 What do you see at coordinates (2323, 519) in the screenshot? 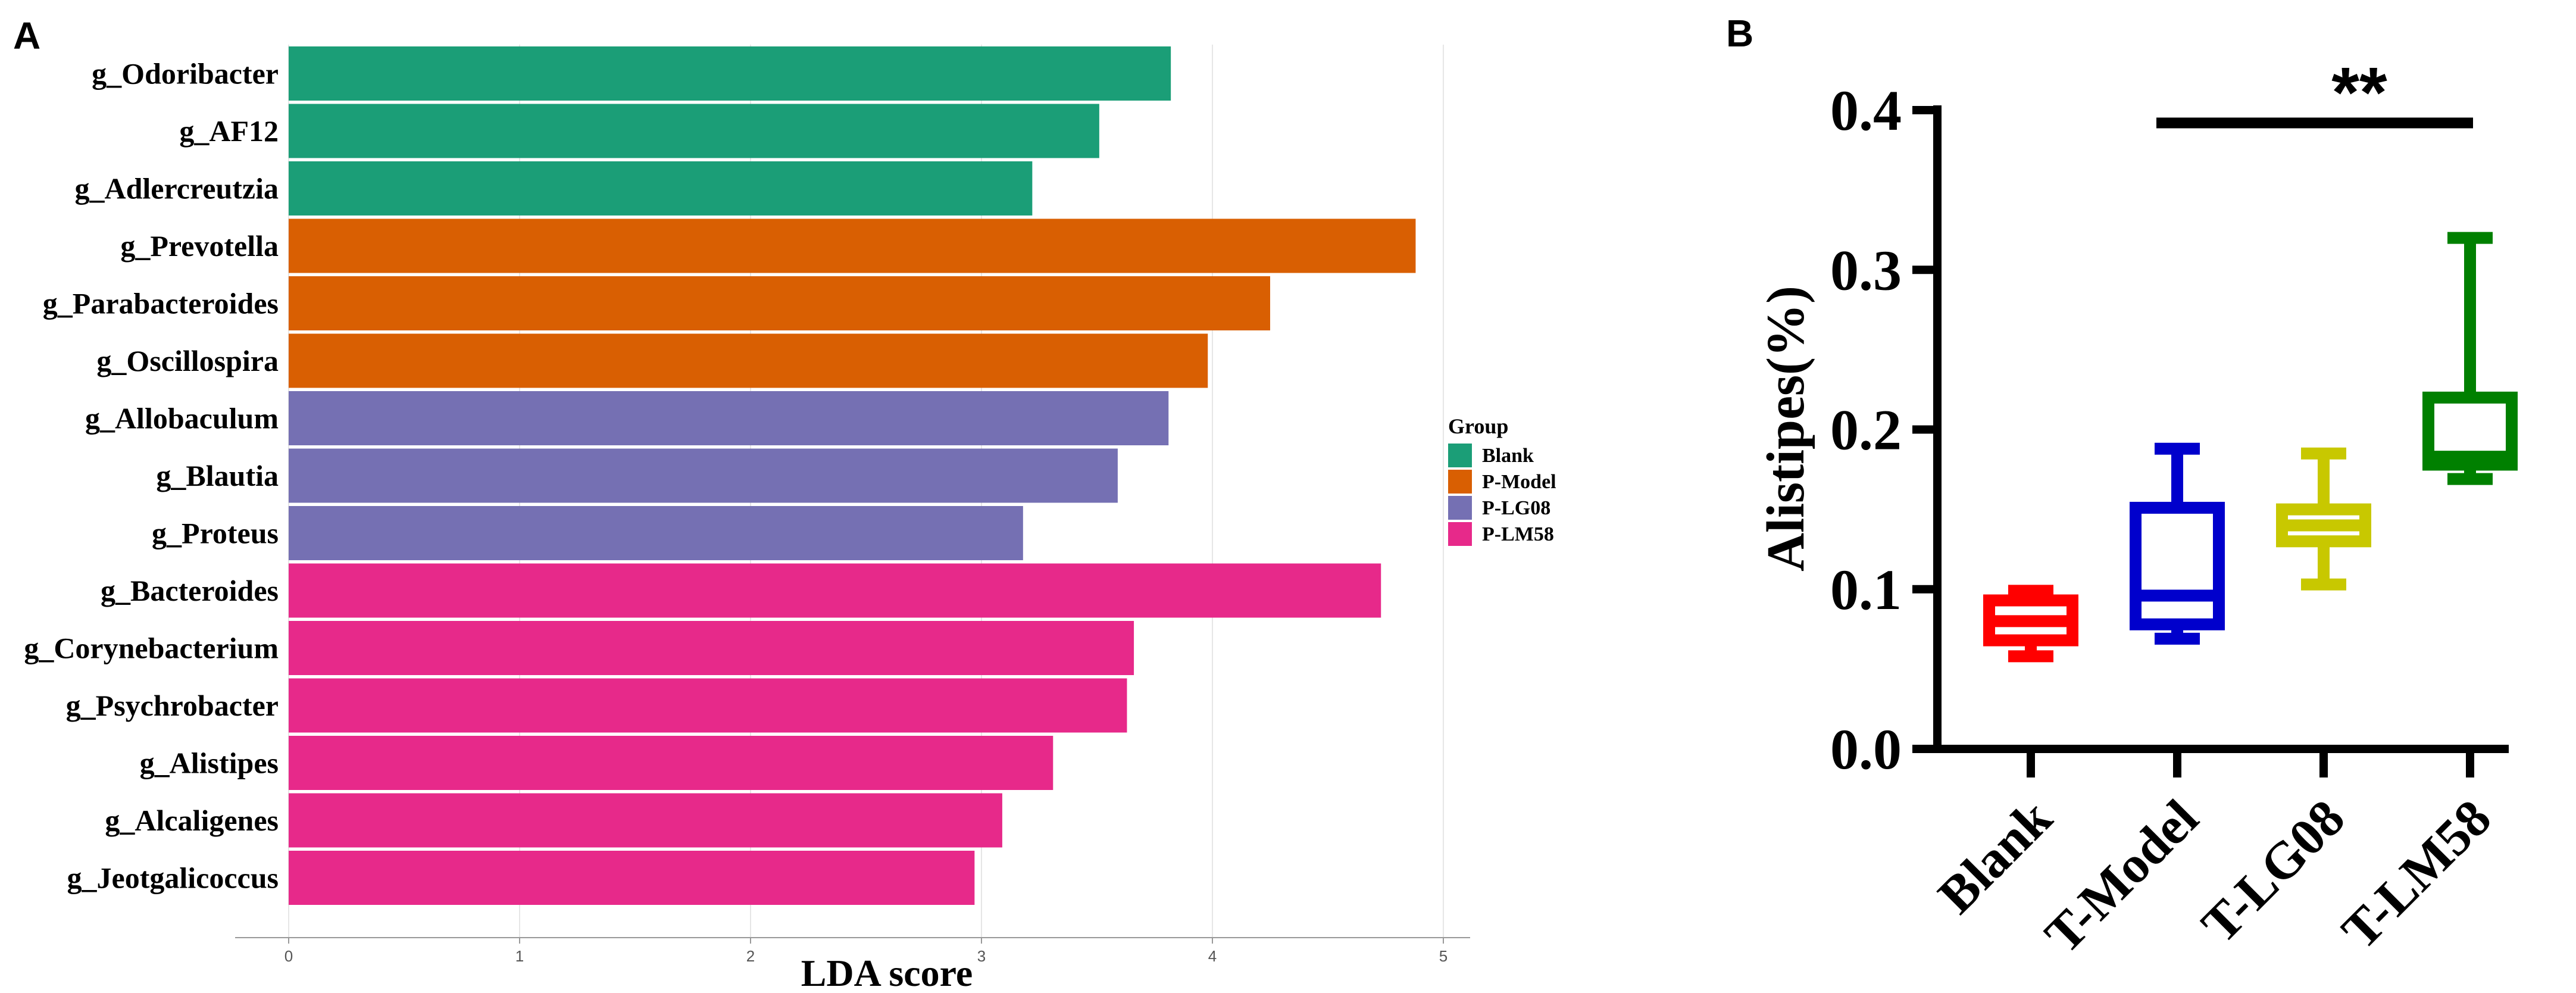
I see `box-t-lg08` at bounding box center [2323, 519].